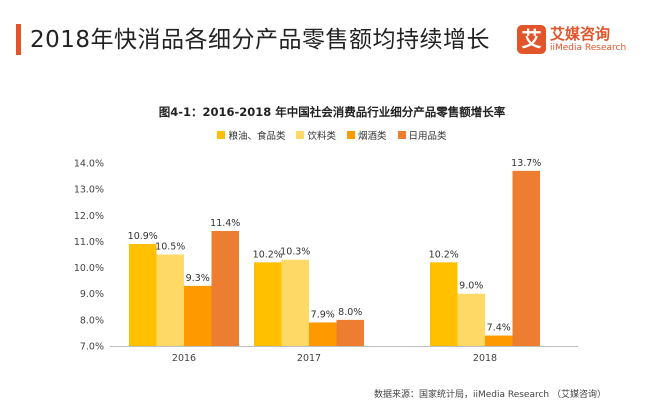 The height and width of the screenshot is (404, 664). What do you see at coordinates (526, 163) in the screenshot?
I see `data-label: 13.7%` at bounding box center [526, 163].